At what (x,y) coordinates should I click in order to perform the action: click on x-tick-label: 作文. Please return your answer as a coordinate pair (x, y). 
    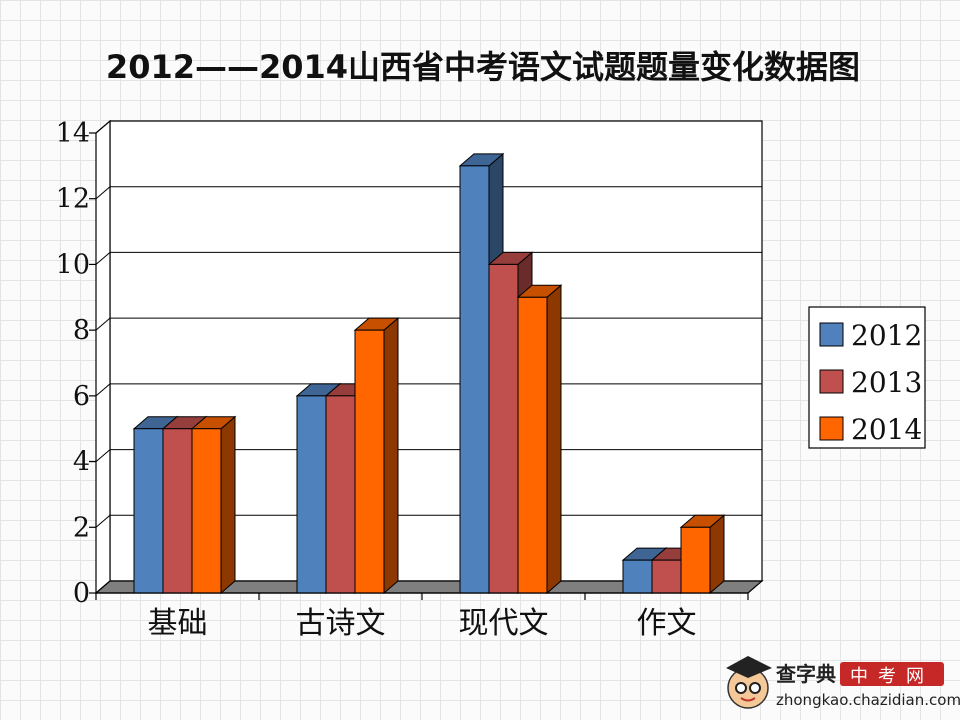
    Looking at the image, I should click on (667, 623).